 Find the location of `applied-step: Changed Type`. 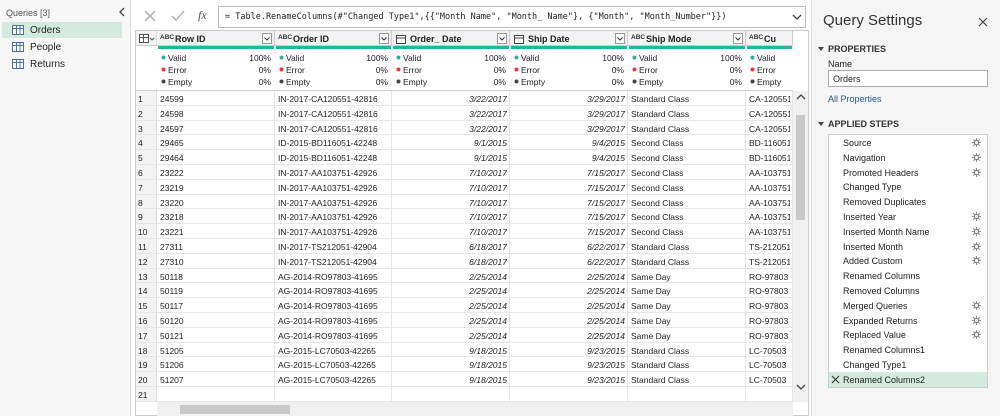

applied-step: Changed Type is located at coordinates (872, 187).